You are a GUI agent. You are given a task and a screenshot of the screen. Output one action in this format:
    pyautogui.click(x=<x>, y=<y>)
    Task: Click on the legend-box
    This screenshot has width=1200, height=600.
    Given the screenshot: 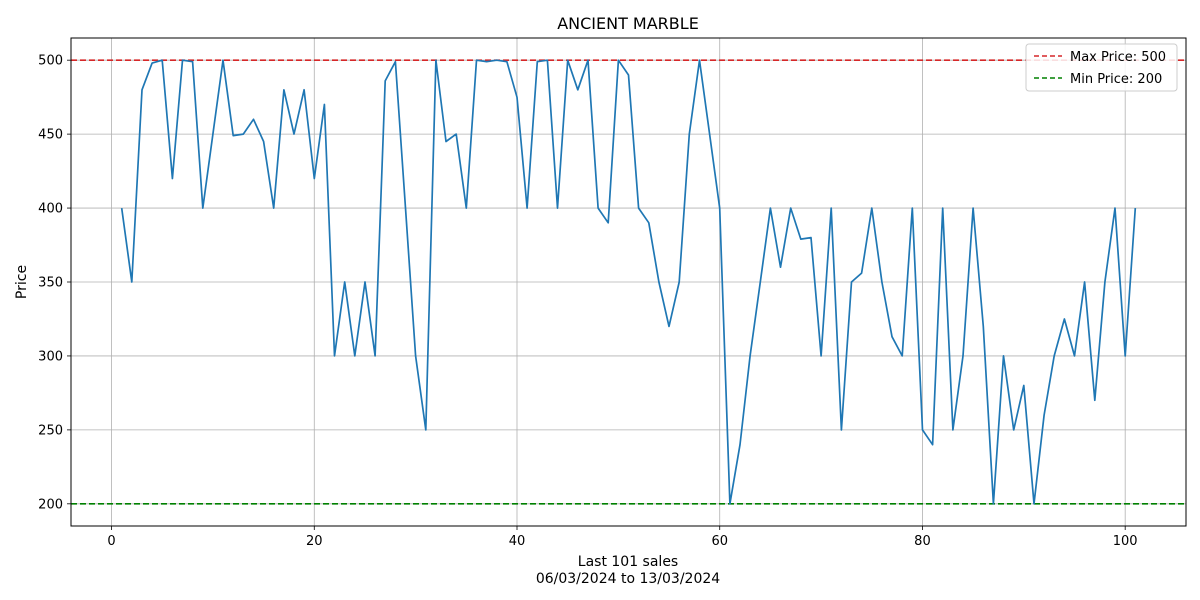 What is the action you would take?
    pyautogui.click(x=1101, y=67)
    